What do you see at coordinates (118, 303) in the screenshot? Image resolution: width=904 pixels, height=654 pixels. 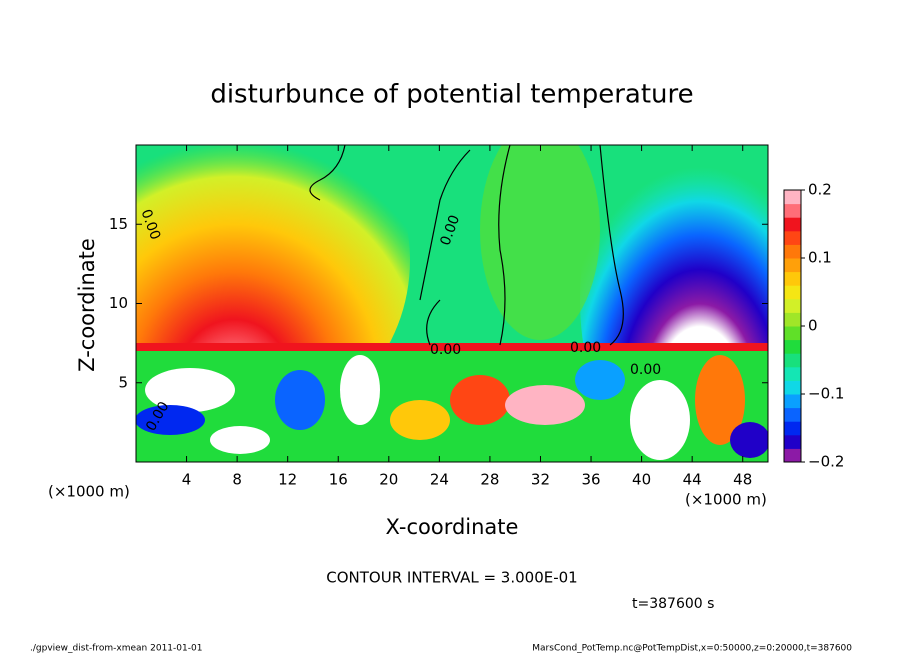 I see `y-tick-label: 10` at bounding box center [118, 303].